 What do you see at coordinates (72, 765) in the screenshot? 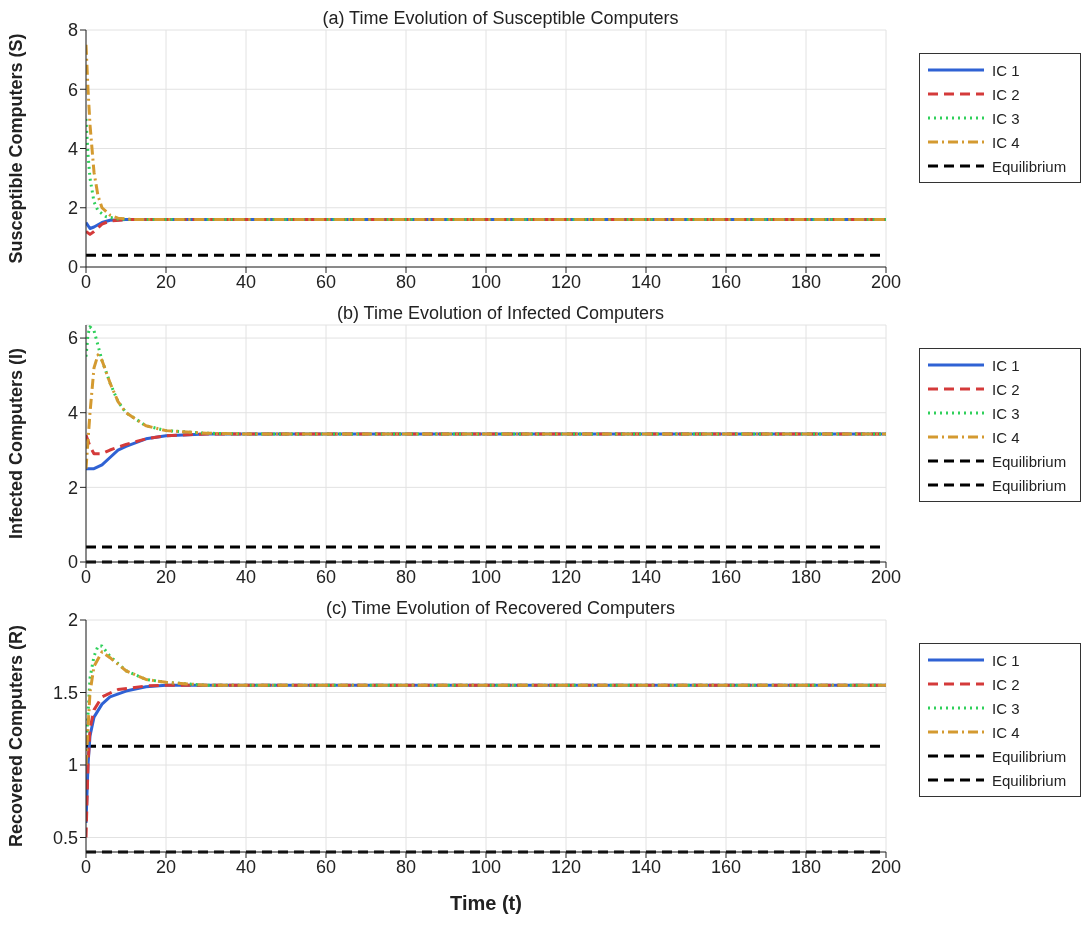
I see `y-tick-label: 1` at bounding box center [72, 765].